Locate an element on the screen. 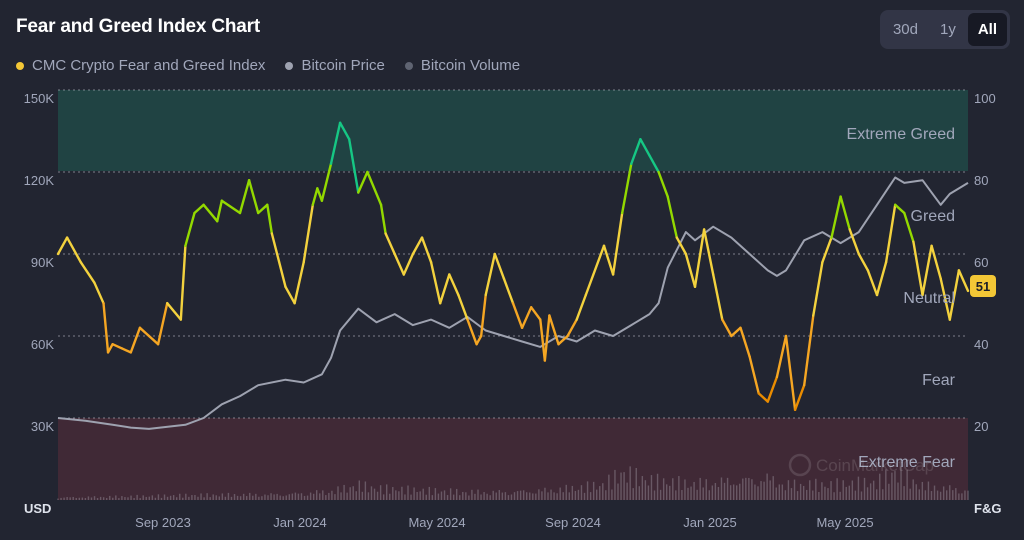 This screenshot has width=1024, height=540. coinmarketcap-logo-icon is located at coordinates (800, 465).